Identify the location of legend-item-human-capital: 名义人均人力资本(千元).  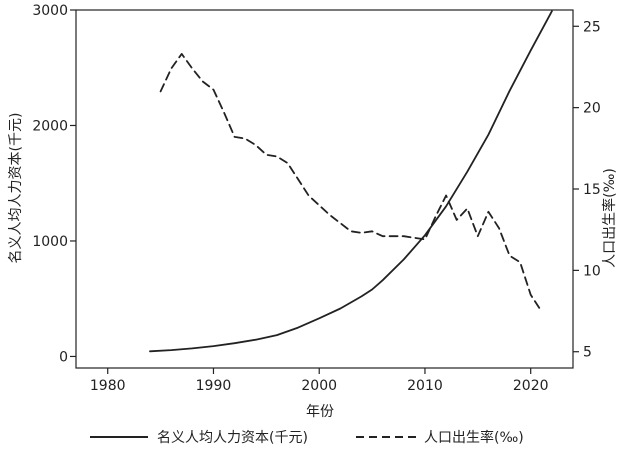
(199, 438).